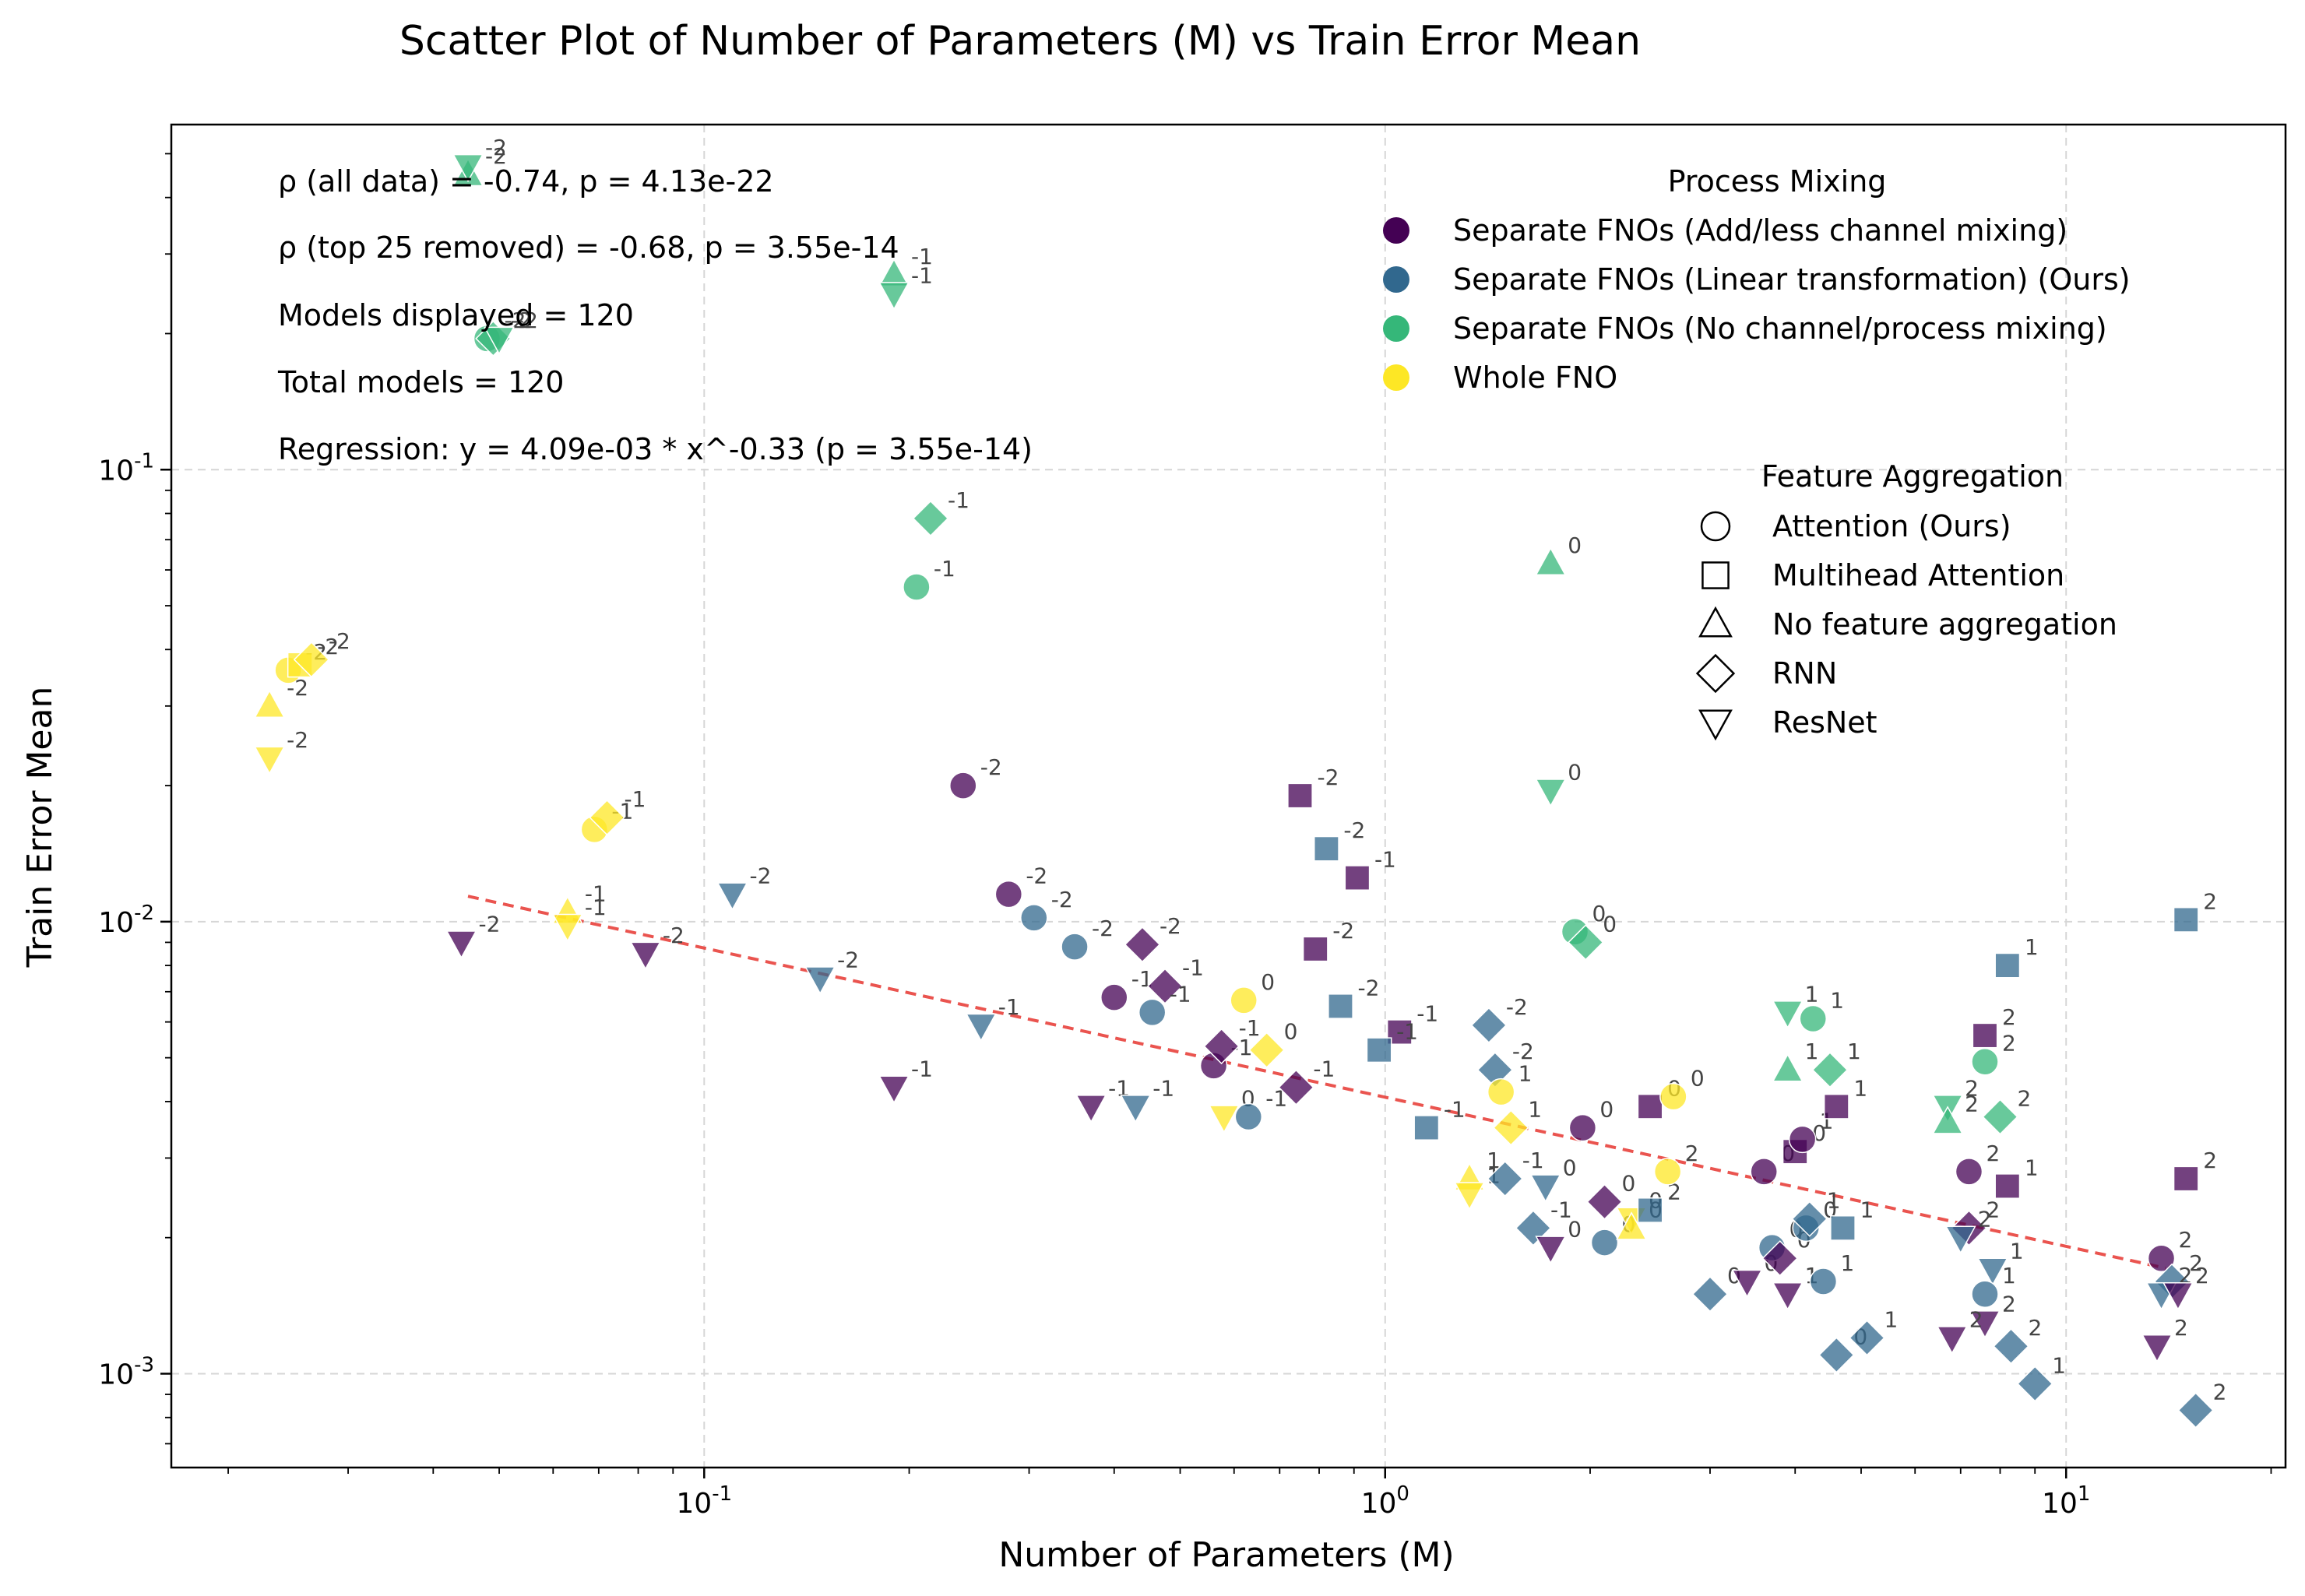 The width and height of the screenshot is (2305, 1596). What do you see at coordinates (126, 920) in the screenshot?
I see `y-tick-label: 10-2` at bounding box center [126, 920].